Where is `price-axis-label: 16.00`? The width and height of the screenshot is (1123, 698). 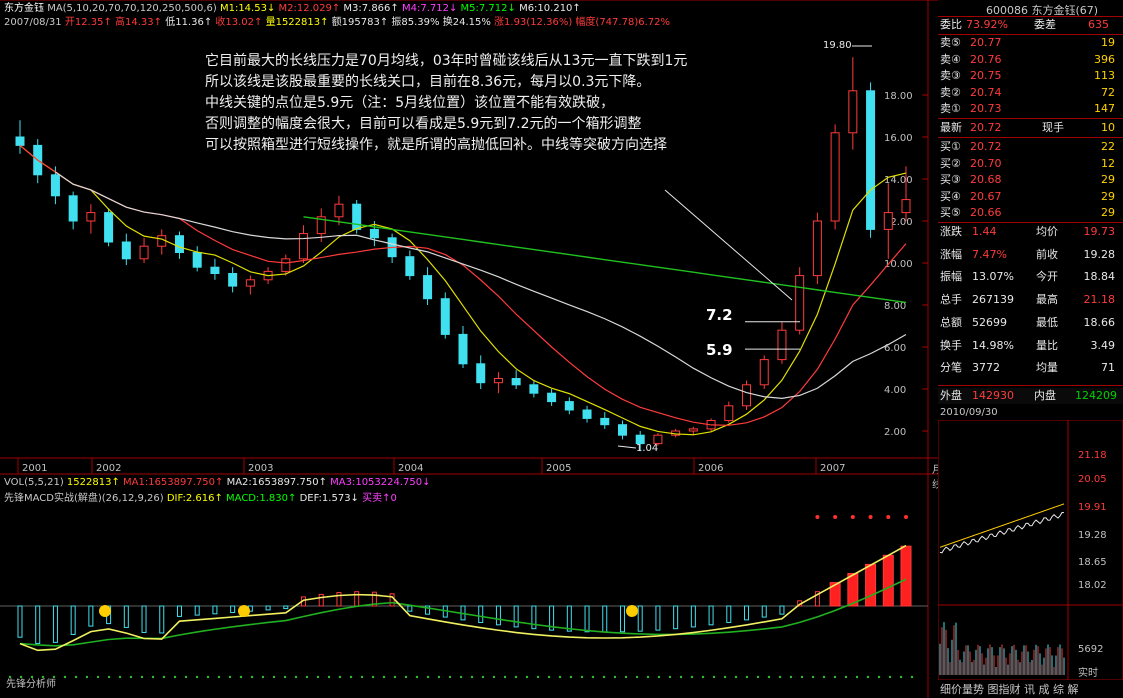
price-axis-label: 16.00 is located at coordinates (898, 138).